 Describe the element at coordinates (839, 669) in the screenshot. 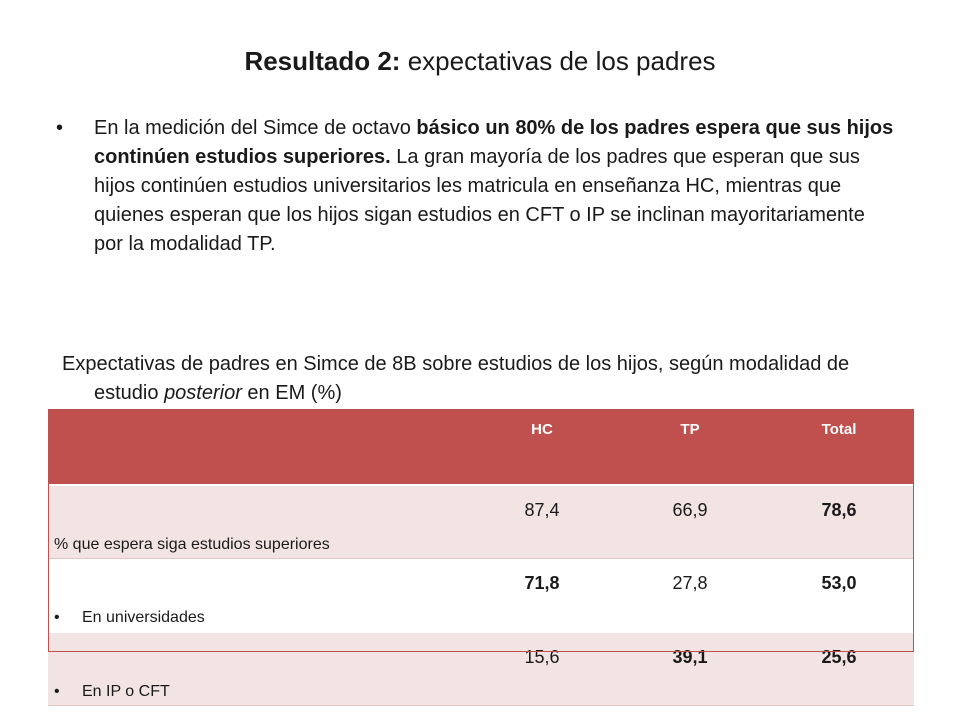

I see `cell-total: 25,6` at that location.